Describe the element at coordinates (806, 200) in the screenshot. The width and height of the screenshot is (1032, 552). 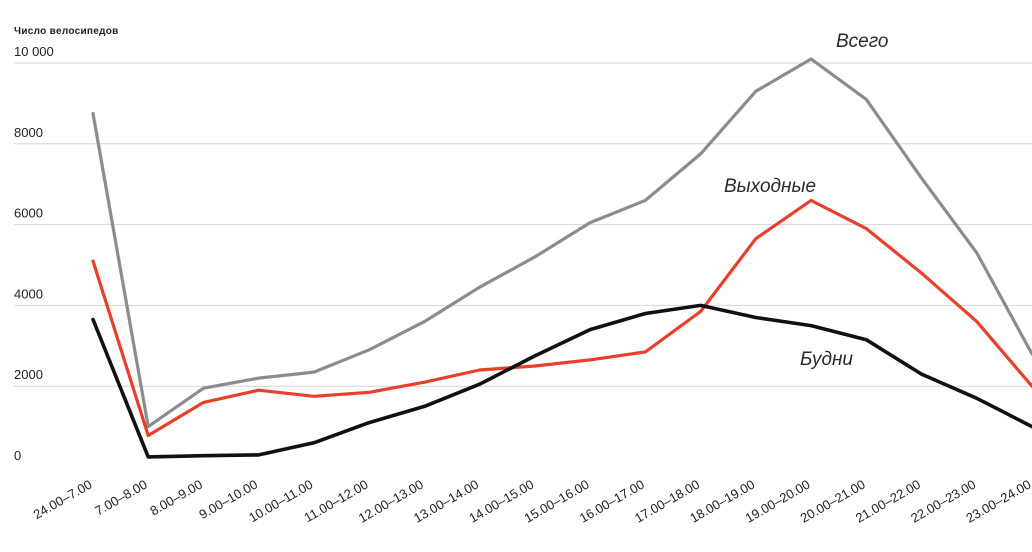
I see `series-labels: Всего Выходные Будни` at that location.